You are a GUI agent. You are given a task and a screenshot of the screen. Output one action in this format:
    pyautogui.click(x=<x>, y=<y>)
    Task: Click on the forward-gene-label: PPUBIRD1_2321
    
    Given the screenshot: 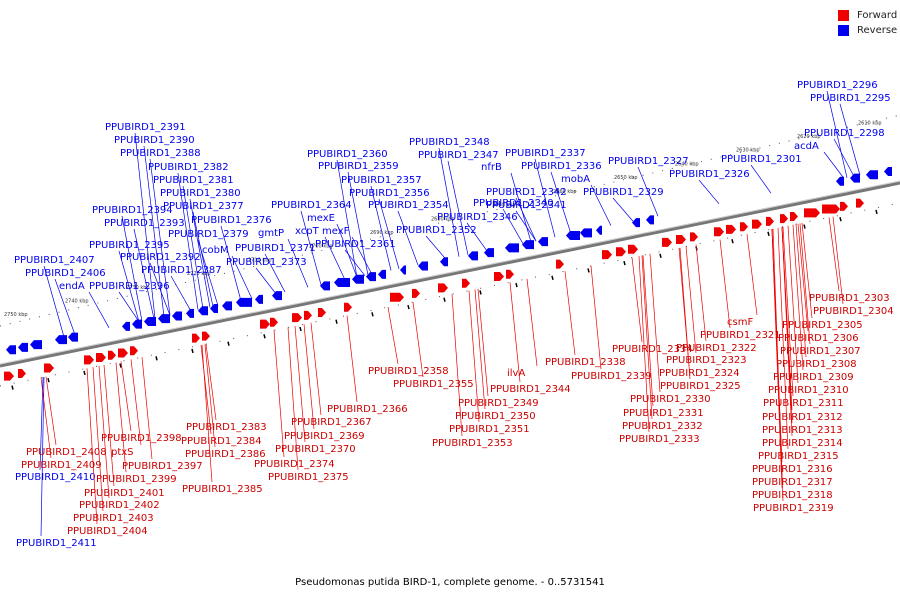 What is the action you would take?
    pyautogui.click(x=740, y=335)
    